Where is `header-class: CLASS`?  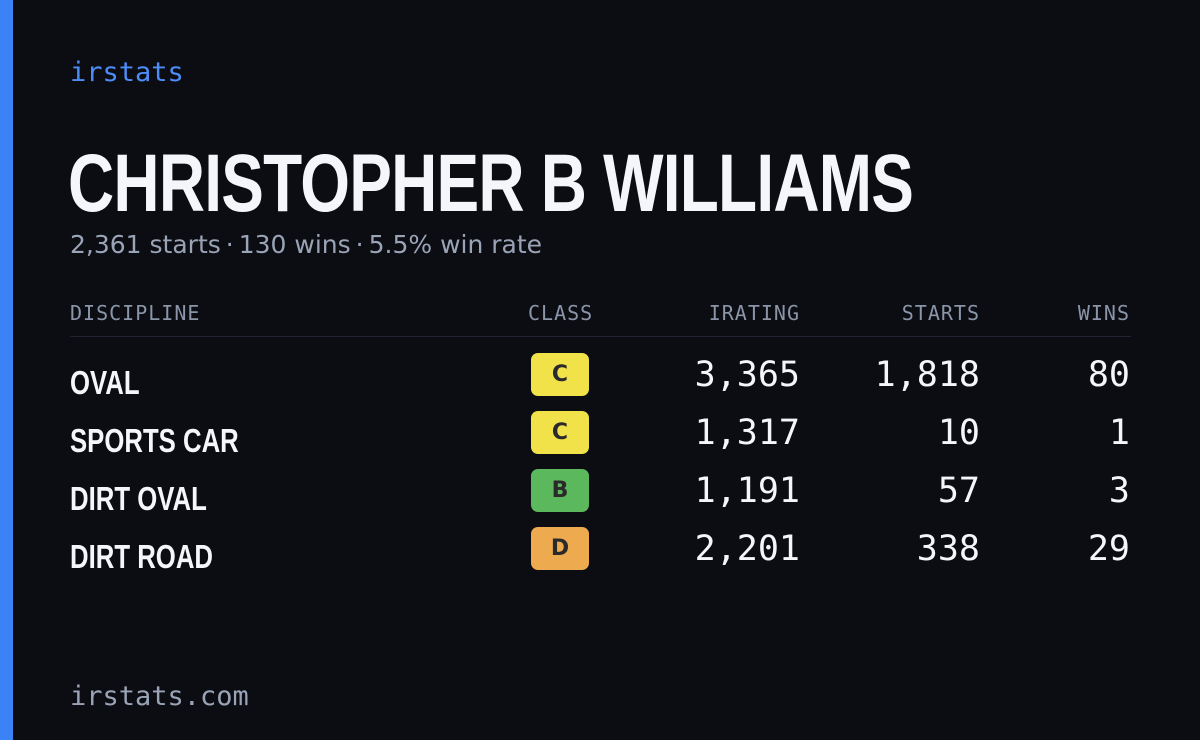 header-class: CLASS is located at coordinates (561, 313).